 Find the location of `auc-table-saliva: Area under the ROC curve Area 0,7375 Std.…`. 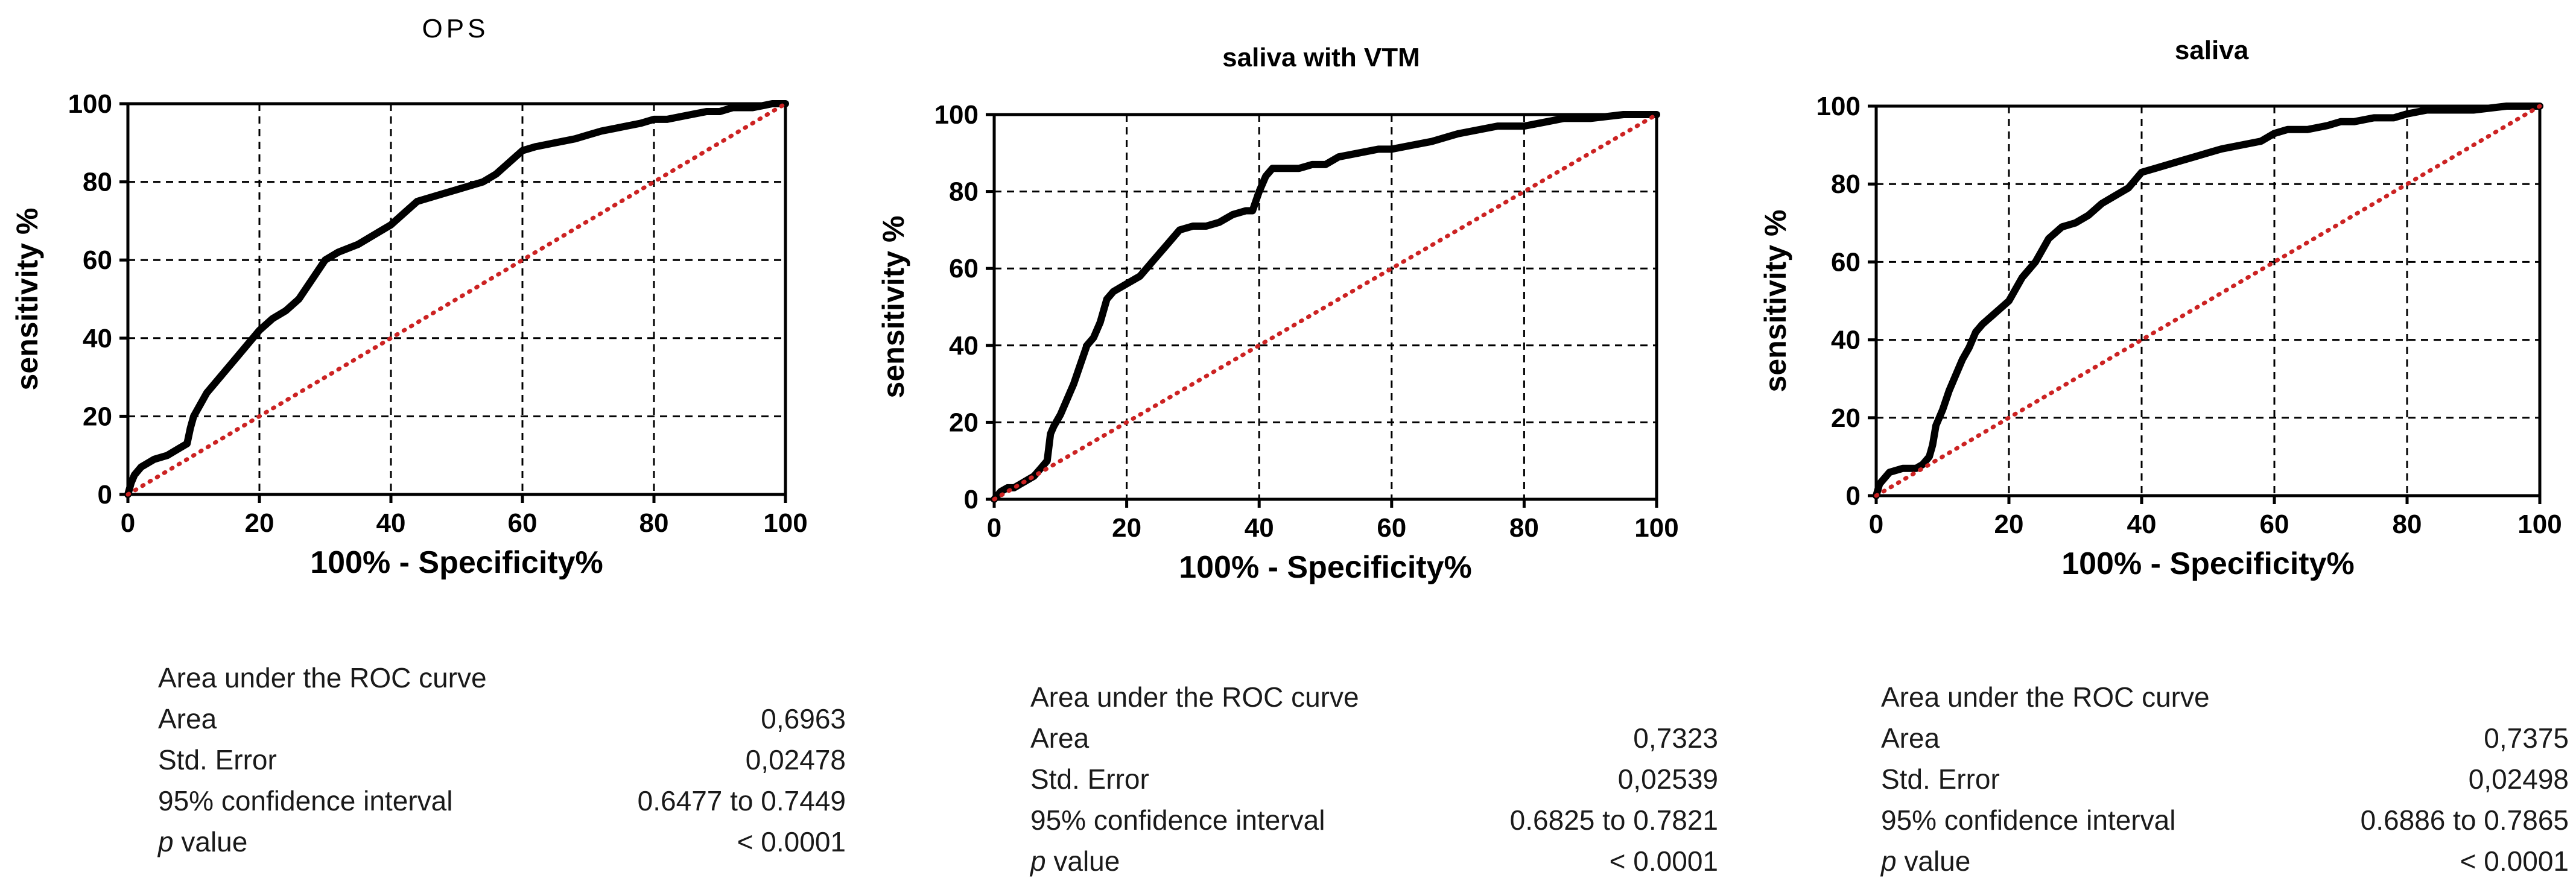

auc-table-saliva: Area under the ROC curve Area 0,7375 Std.… is located at coordinates (2225, 779).